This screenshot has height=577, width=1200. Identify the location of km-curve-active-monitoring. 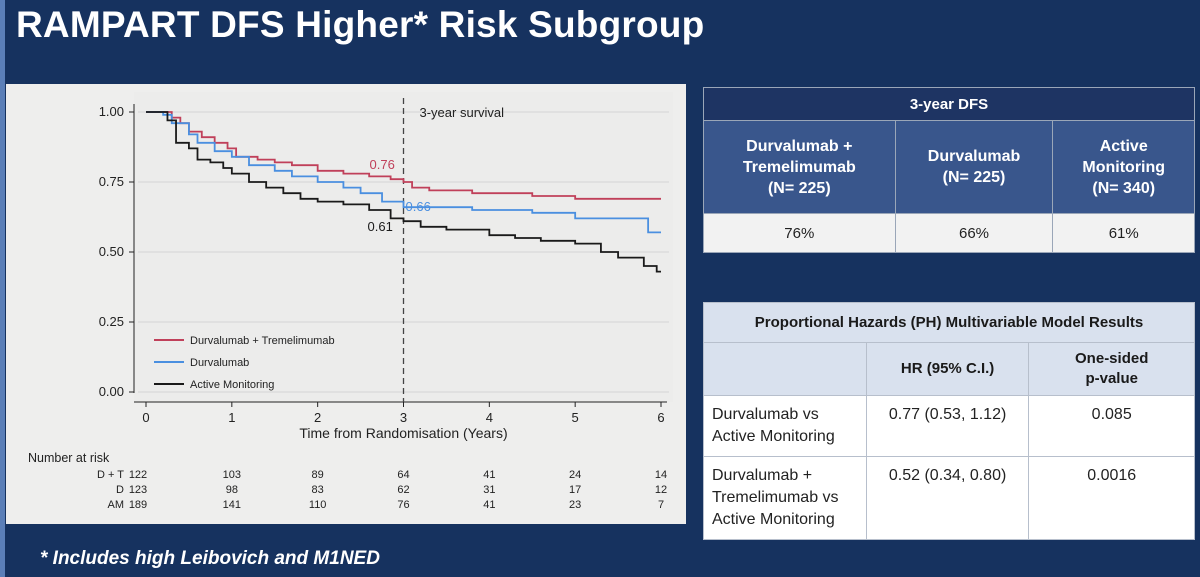
(403, 192).